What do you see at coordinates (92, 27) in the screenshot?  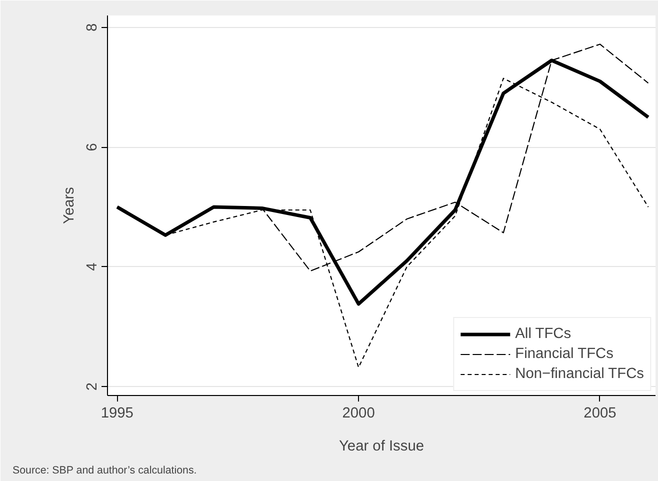 I see `y-tick-label: 8` at bounding box center [92, 27].